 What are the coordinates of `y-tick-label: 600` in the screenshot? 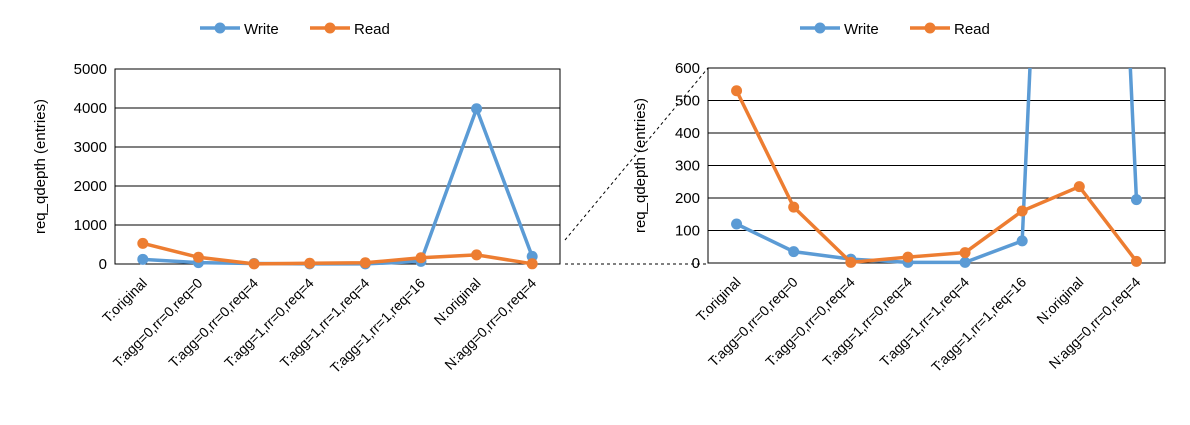 It's located at (687, 68).